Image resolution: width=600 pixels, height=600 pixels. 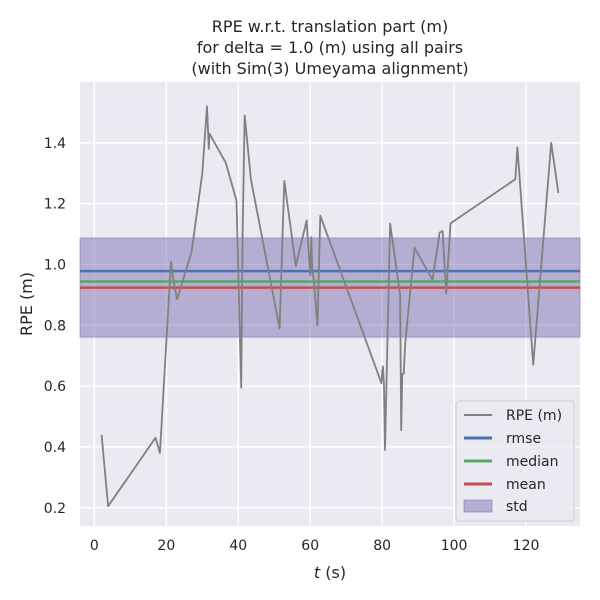 What do you see at coordinates (523, 439) in the screenshot?
I see `legend-rmse-label: rmse` at bounding box center [523, 439].